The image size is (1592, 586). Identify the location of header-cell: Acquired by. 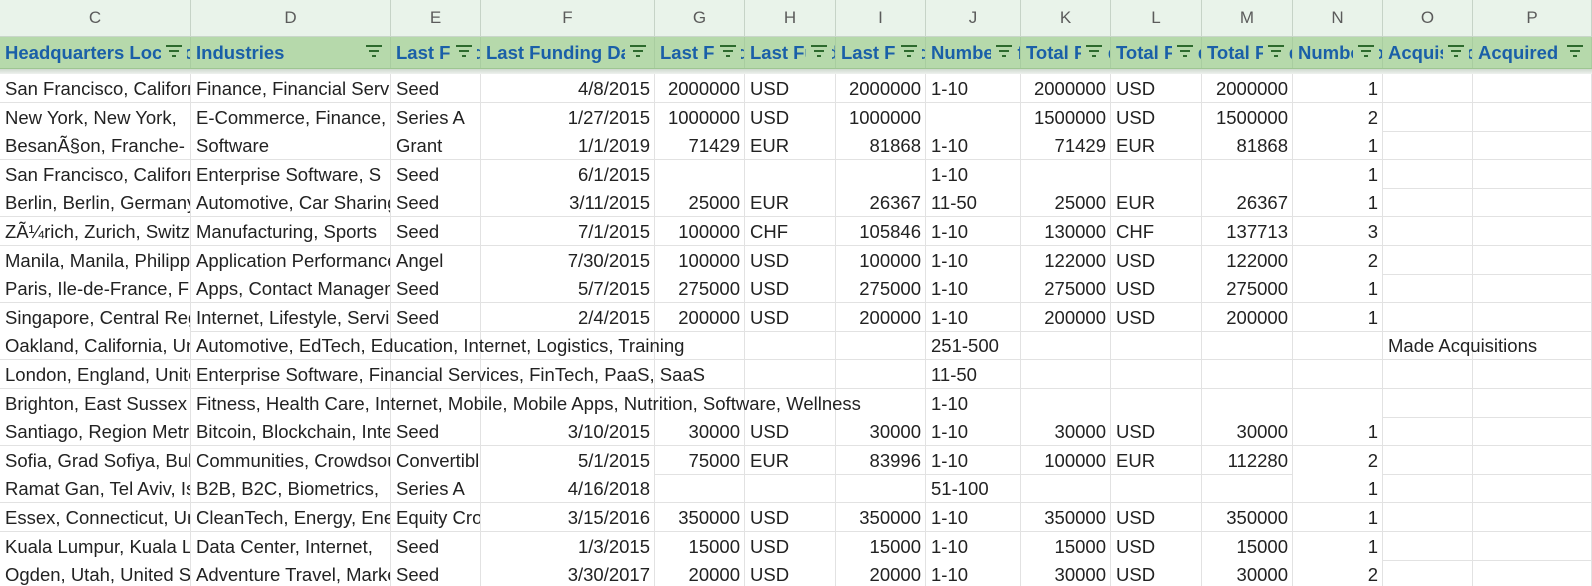
(1532, 52).